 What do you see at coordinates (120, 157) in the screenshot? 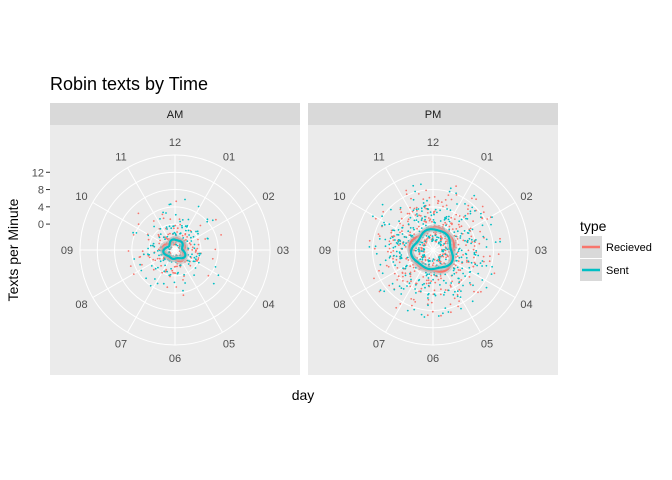
I see `hour-label: 11` at bounding box center [120, 157].